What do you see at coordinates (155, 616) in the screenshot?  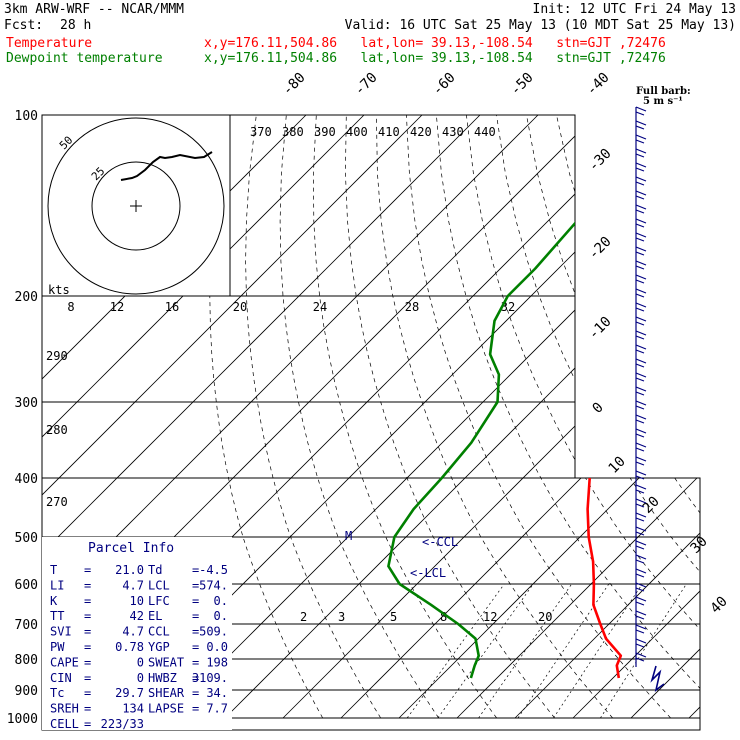 I see `parcel-key: EL` at bounding box center [155, 616].